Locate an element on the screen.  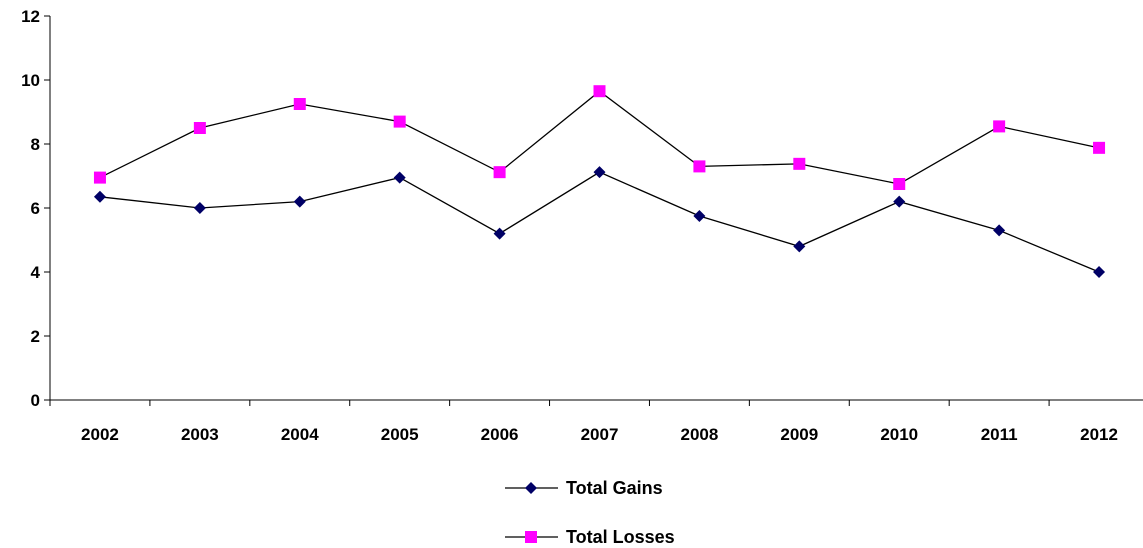
x-tick-label: 2005 is located at coordinates (400, 434).